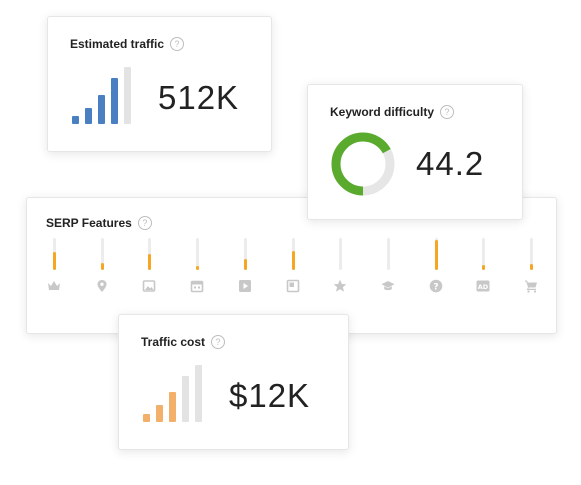 This screenshot has height=485, width=581. What do you see at coordinates (483, 273) in the screenshot?
I see `serp-feature-item: AD` at bounding box center [483, 273].